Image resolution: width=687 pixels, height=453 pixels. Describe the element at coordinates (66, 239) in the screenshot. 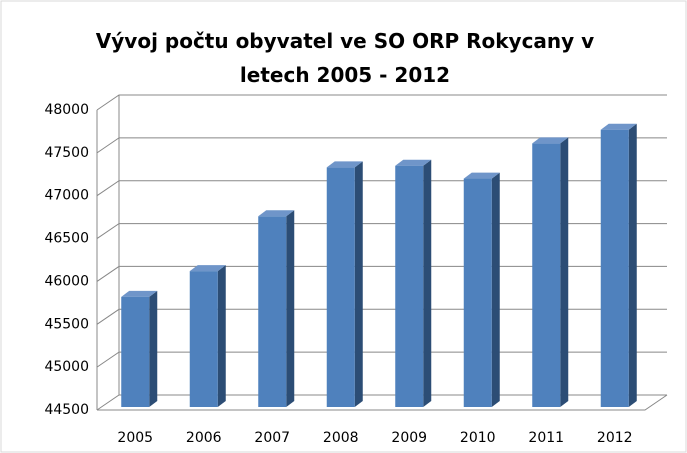

I see `y-tick-label: 46500` at that location.